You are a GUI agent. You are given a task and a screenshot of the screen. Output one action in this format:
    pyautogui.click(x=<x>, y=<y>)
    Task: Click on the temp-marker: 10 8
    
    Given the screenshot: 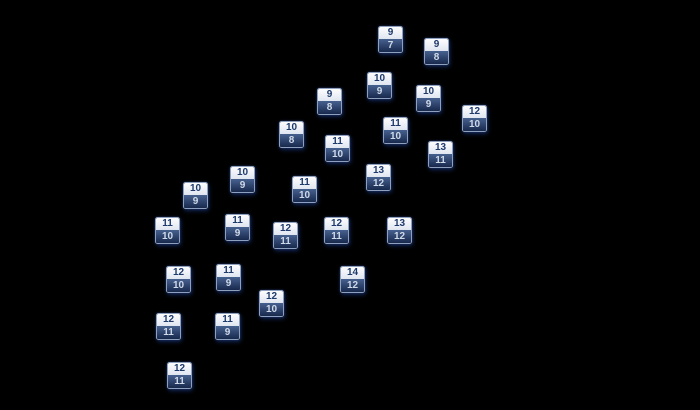 What is the action you would take?
    pyautogui.click(x=291, y=134)
    